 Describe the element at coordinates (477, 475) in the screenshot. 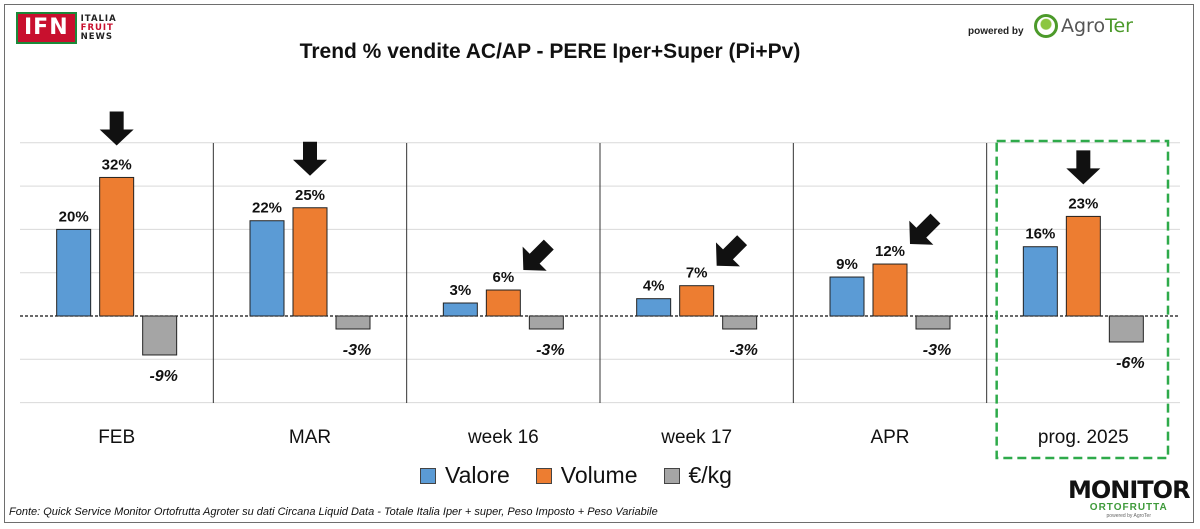

I see `legend-label-valore: Valore` at that location.